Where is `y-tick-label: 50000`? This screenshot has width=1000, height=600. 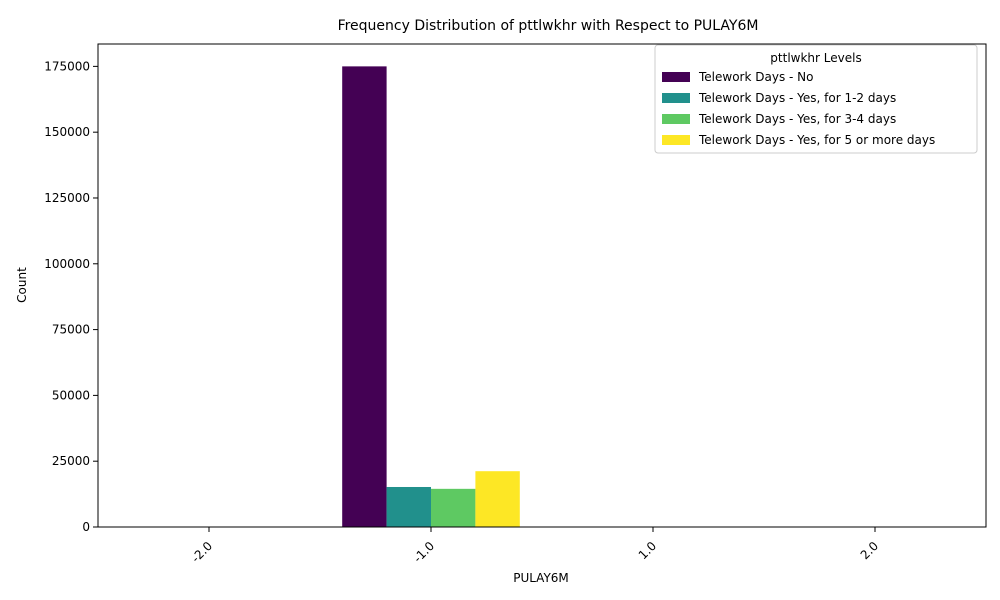 y-tick-label: 50000 is located at coordinates (71, 395).